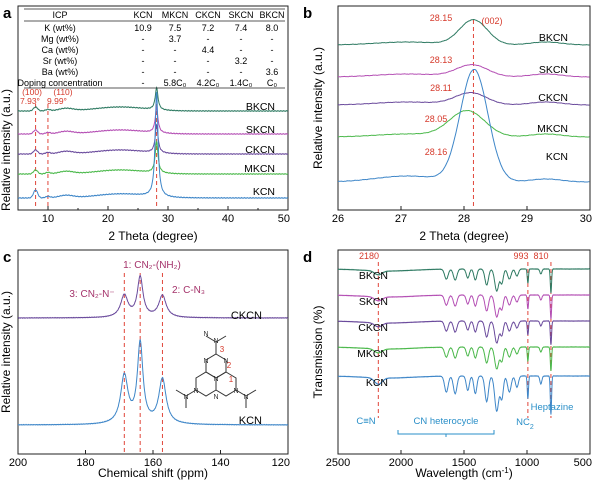 Image resolution: width=600 pixels, height=481 pixels. I want to click on panel-d-label: d, so click(307, 257).